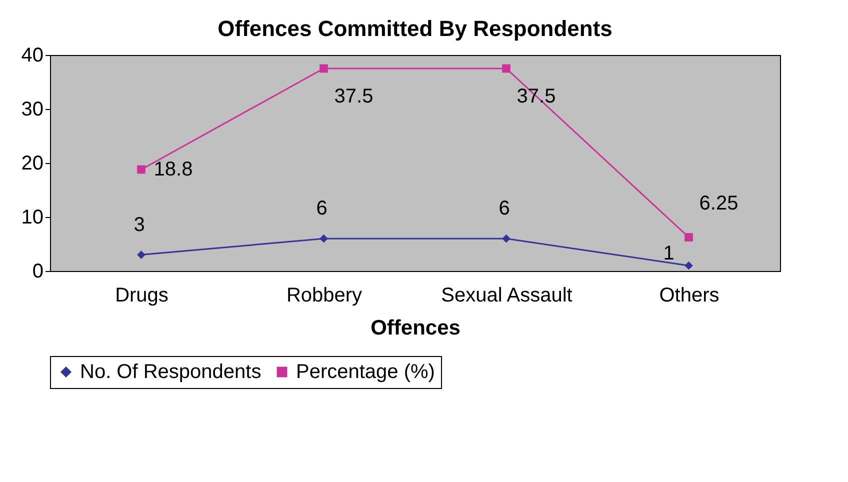 This screenshot has width=848, height=482. I want to click on x-tick-label: Robbery, so click(324, 295).